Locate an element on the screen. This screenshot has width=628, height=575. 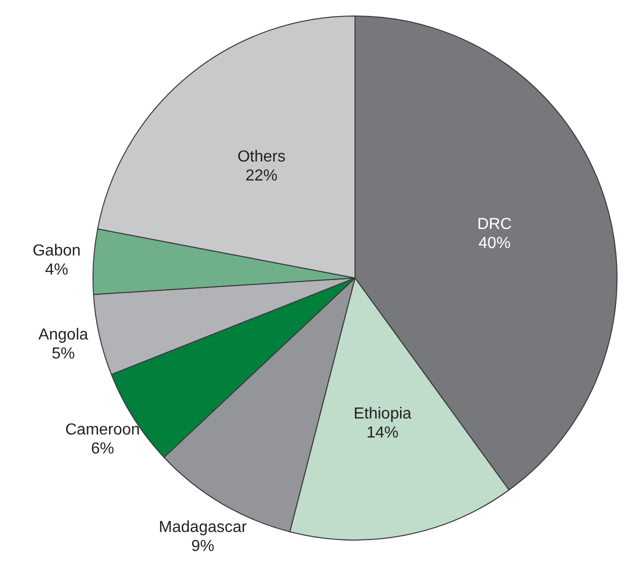
slice-label: Ethiopia is located at coordinates (383, 414).